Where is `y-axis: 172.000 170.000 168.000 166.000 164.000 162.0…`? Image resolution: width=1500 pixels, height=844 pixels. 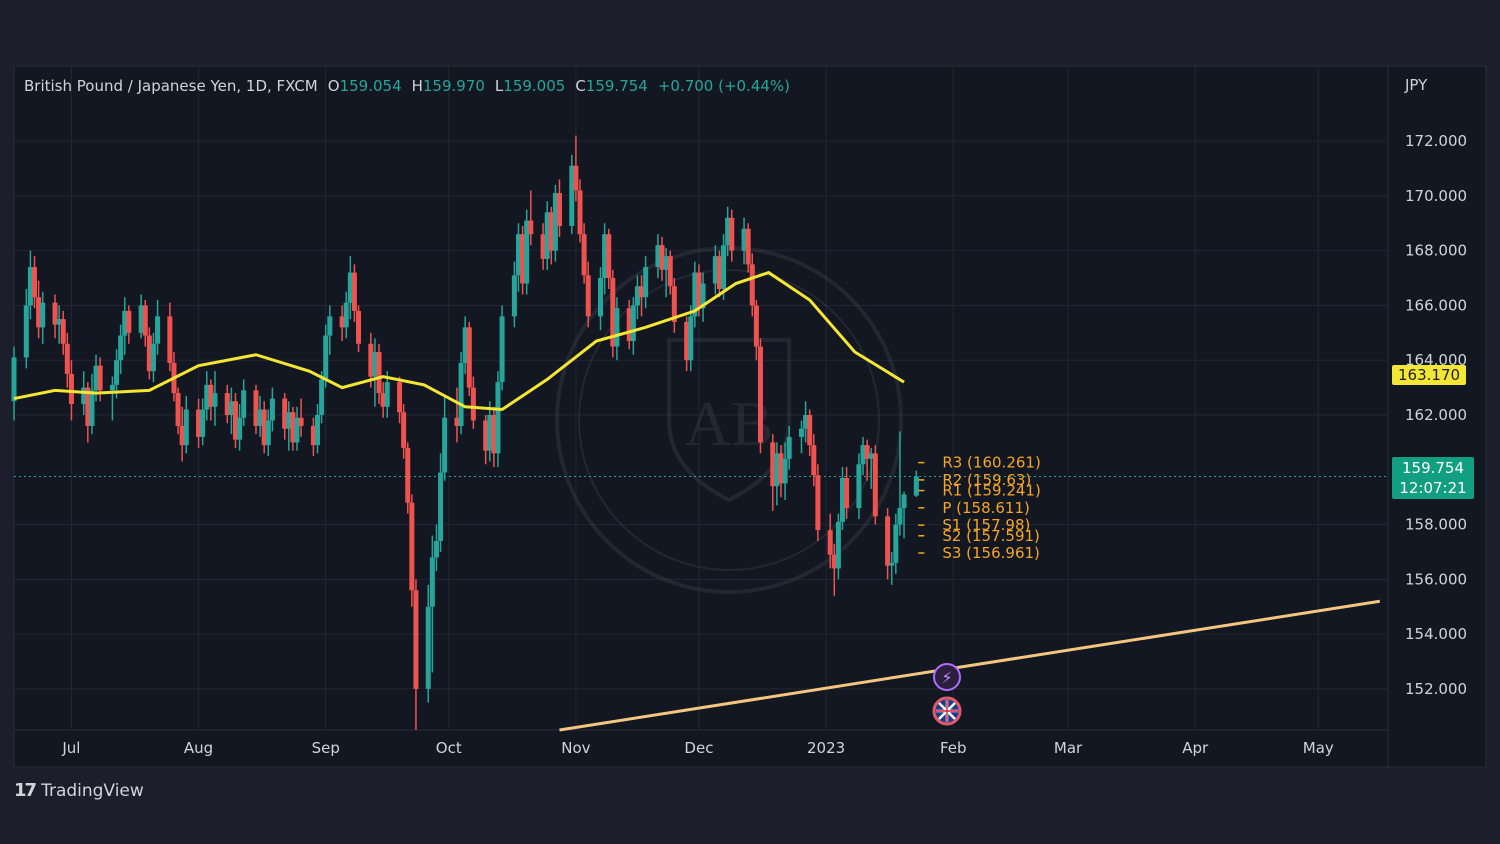
y-axis: 172.000 170.000 168.000 166.000 164.000 162.0… is located at coordinates (1436, 415).